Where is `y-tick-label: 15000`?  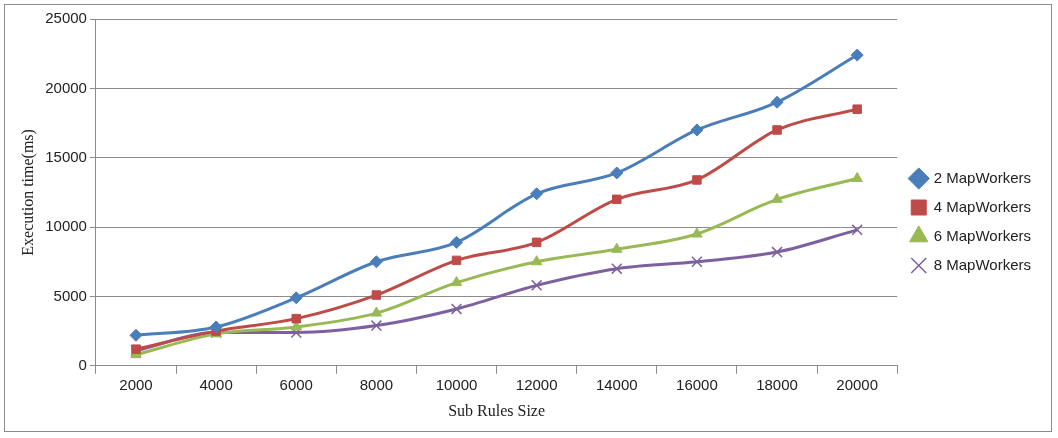 y-tick-label: 15000 is located at coordinates (66, 156).